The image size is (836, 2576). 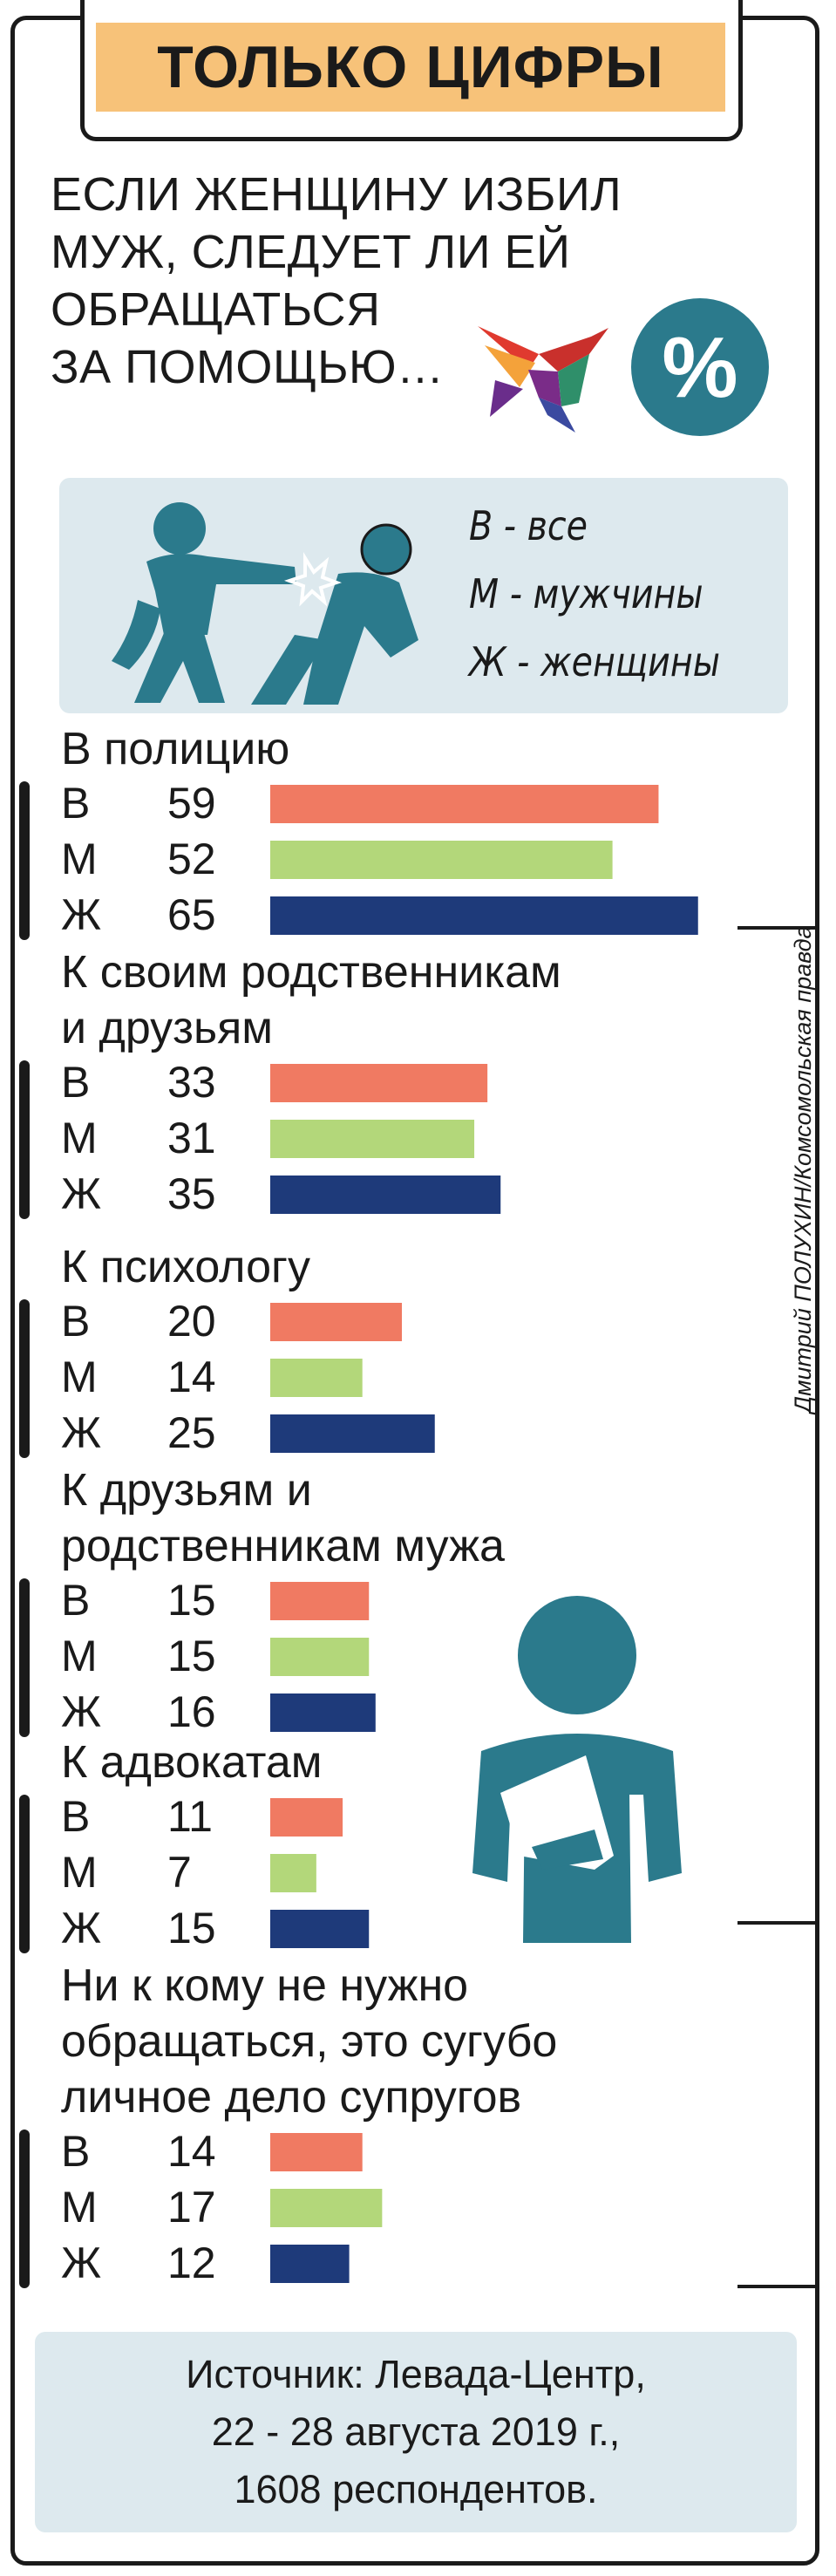 I want to click on group-title: и друзьям, so click(x=167, y=1028).